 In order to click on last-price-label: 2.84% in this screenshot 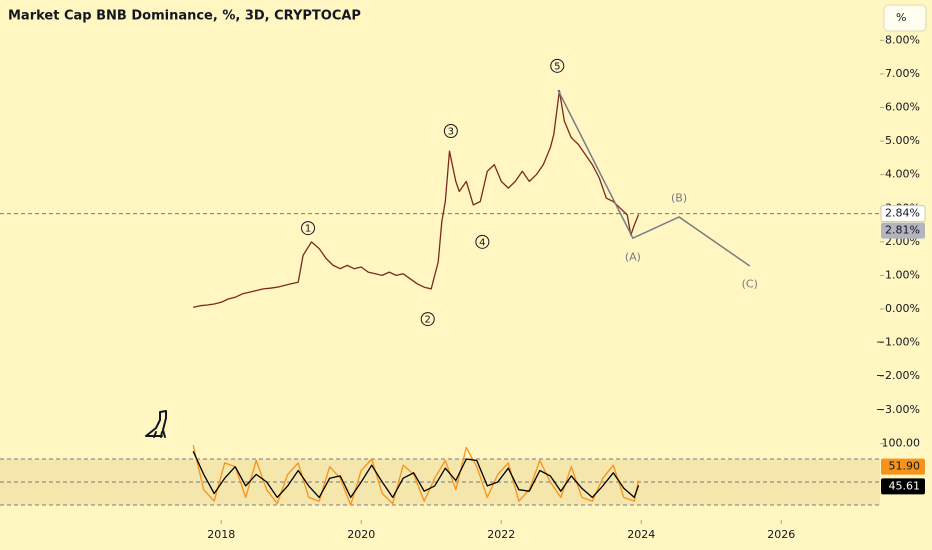, I will do `click(902, 213)`.